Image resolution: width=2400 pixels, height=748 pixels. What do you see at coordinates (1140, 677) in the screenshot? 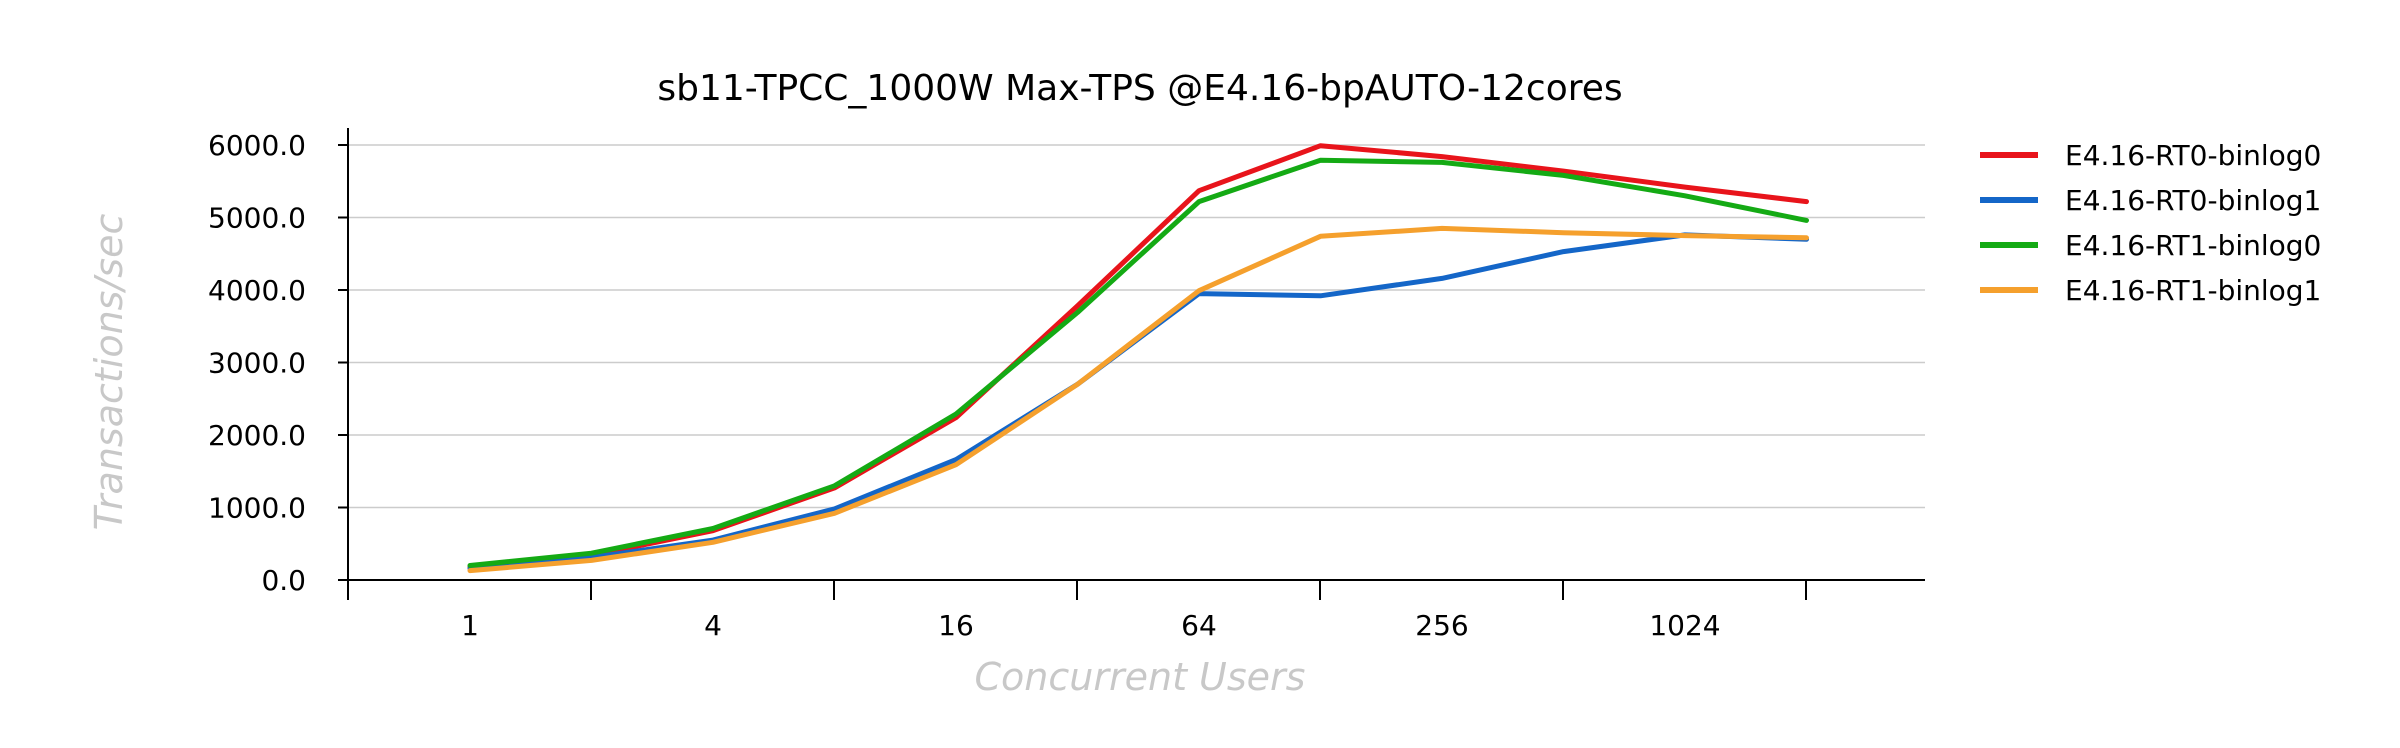
I see `x-axis-title: Concurrent Users` at bounding box center [1140, 677].